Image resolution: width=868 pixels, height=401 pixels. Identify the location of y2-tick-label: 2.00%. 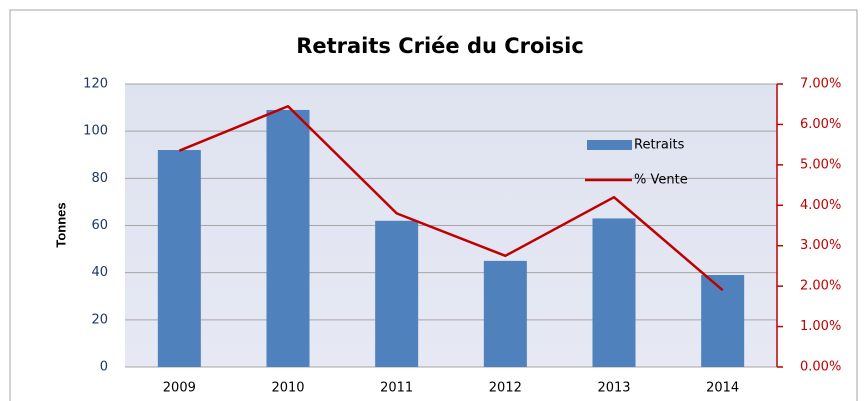
(820, 286).